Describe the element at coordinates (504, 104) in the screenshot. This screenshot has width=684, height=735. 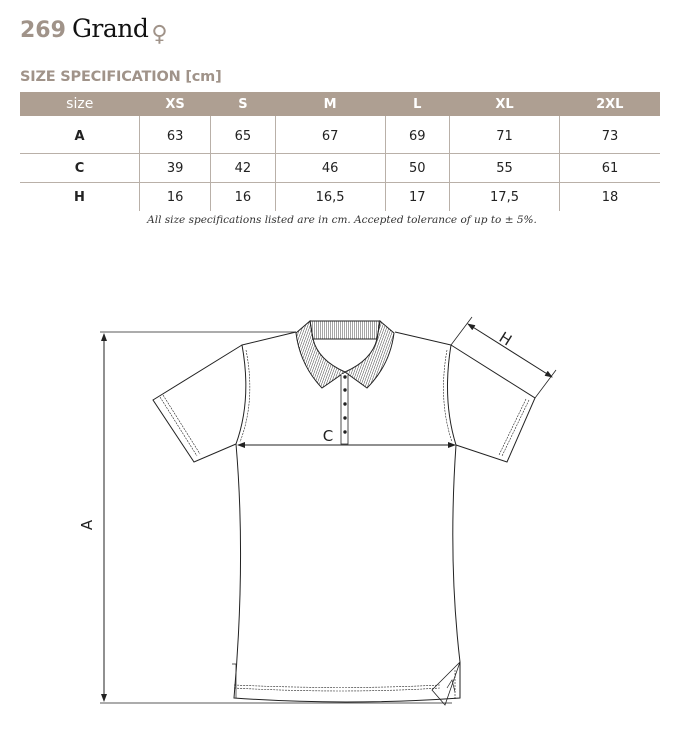
I see `column-header: XL` at that location.